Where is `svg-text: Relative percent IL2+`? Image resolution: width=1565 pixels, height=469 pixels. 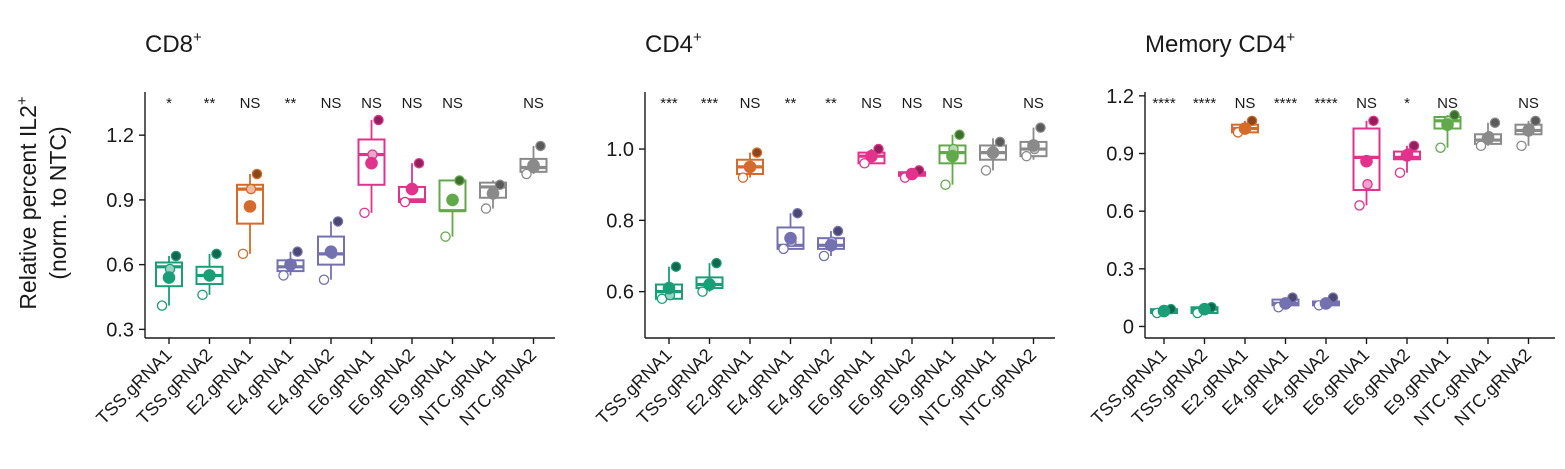
svg-text: Relative percent IL2+ is located at coordinates (27, 203).